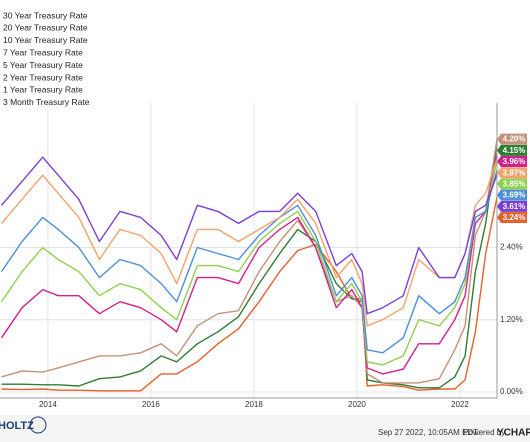 This screenshot has height=442, width=530. What do you see at coordinates (511, 247) in the screenshot?
I see `y-tick-label: 2.40%` at bounding box center [511, 247].